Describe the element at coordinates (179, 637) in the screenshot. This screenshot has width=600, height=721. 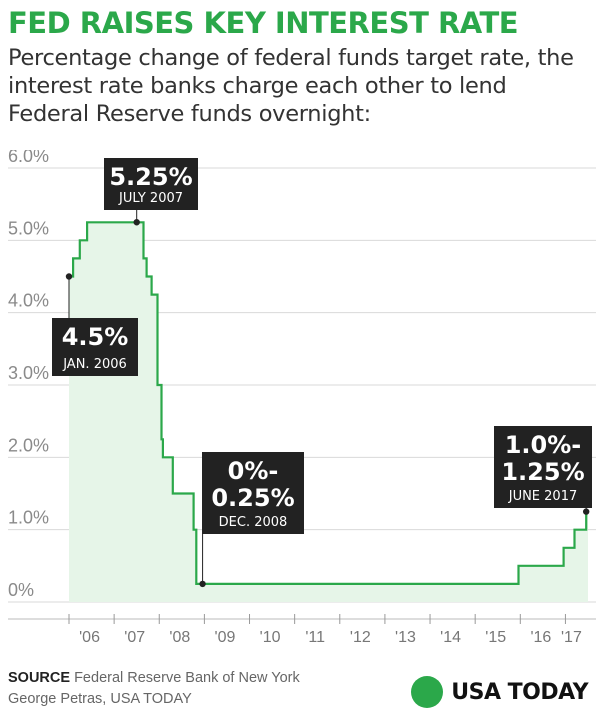
I see `x-tick-label: '08` at that location.